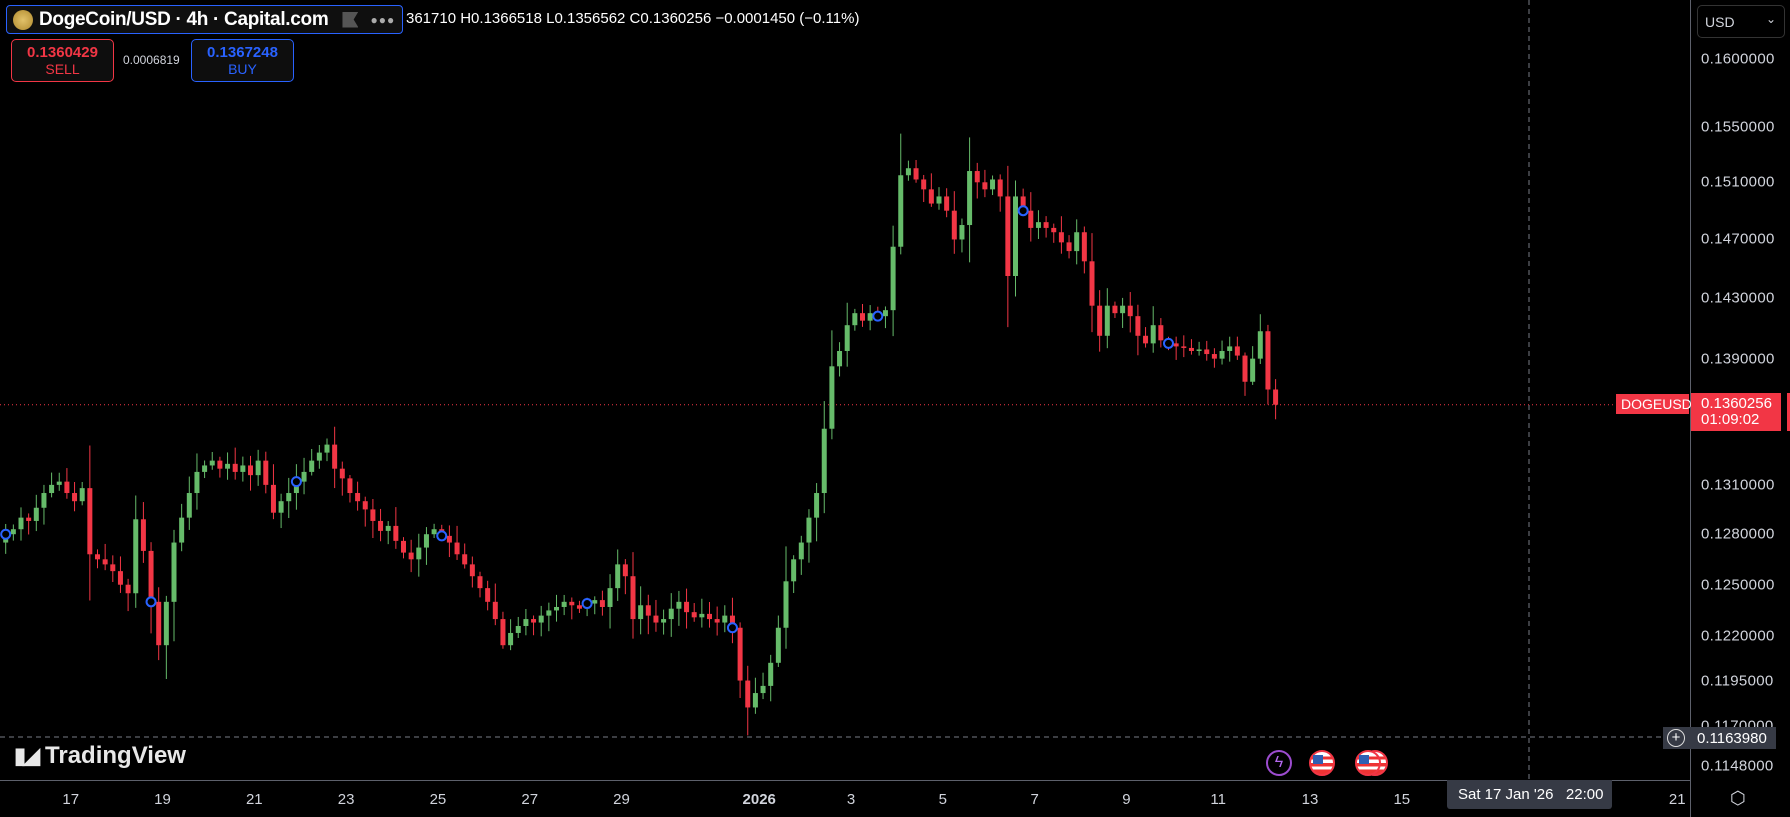 This screenshot has height=817, width=1790. Describe the element at coordinates (184, 19) in the screenshot. I see `symbol-title: DogeCoin/USD · 4h · Capital.com` at that location.